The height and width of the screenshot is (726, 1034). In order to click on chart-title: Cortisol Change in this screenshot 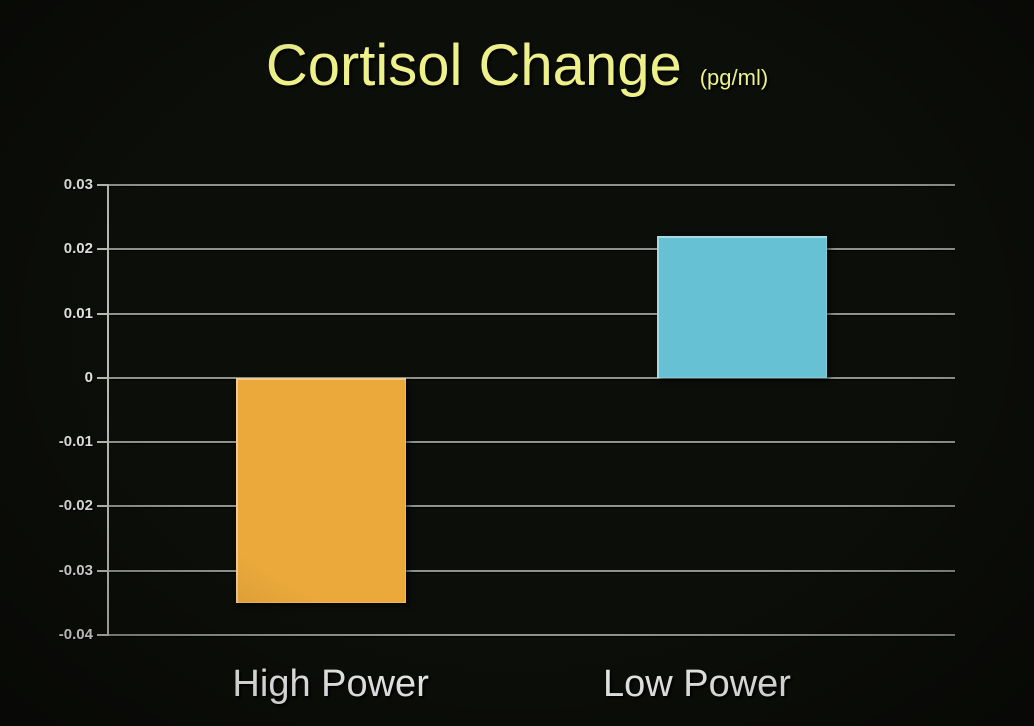, I will do `click(473, 65)`.